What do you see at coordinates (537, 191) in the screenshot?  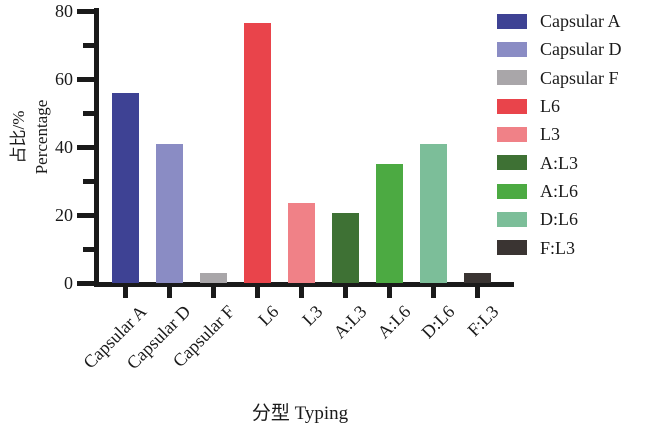 I see `legend-item: A:L6` at bounding box center [537, 191].